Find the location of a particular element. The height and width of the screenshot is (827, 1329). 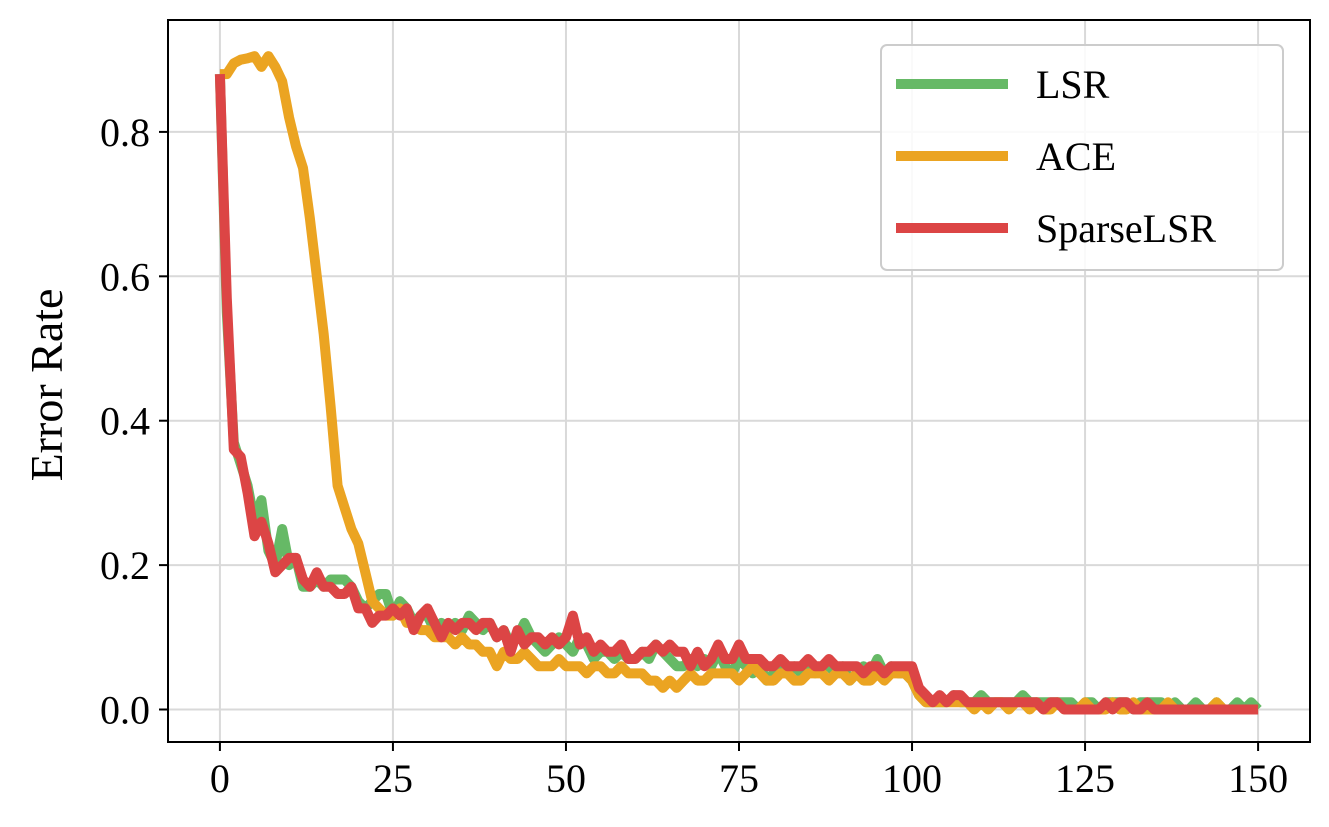

y-axis: 0.0 0.2 0.4 0.6 0.8 is located at coordinates (134, 421).